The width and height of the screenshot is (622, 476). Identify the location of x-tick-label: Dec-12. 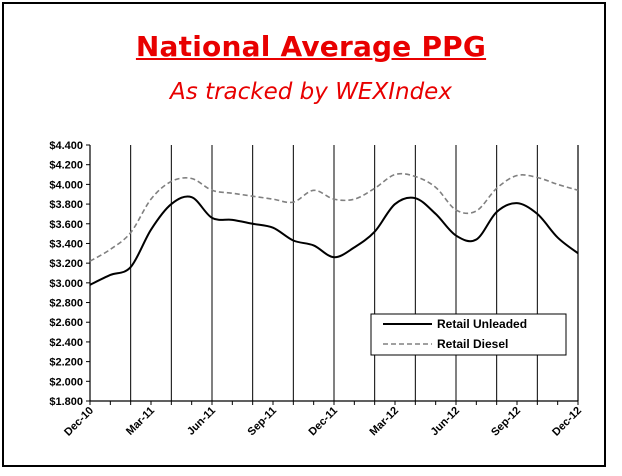
(567, 422).